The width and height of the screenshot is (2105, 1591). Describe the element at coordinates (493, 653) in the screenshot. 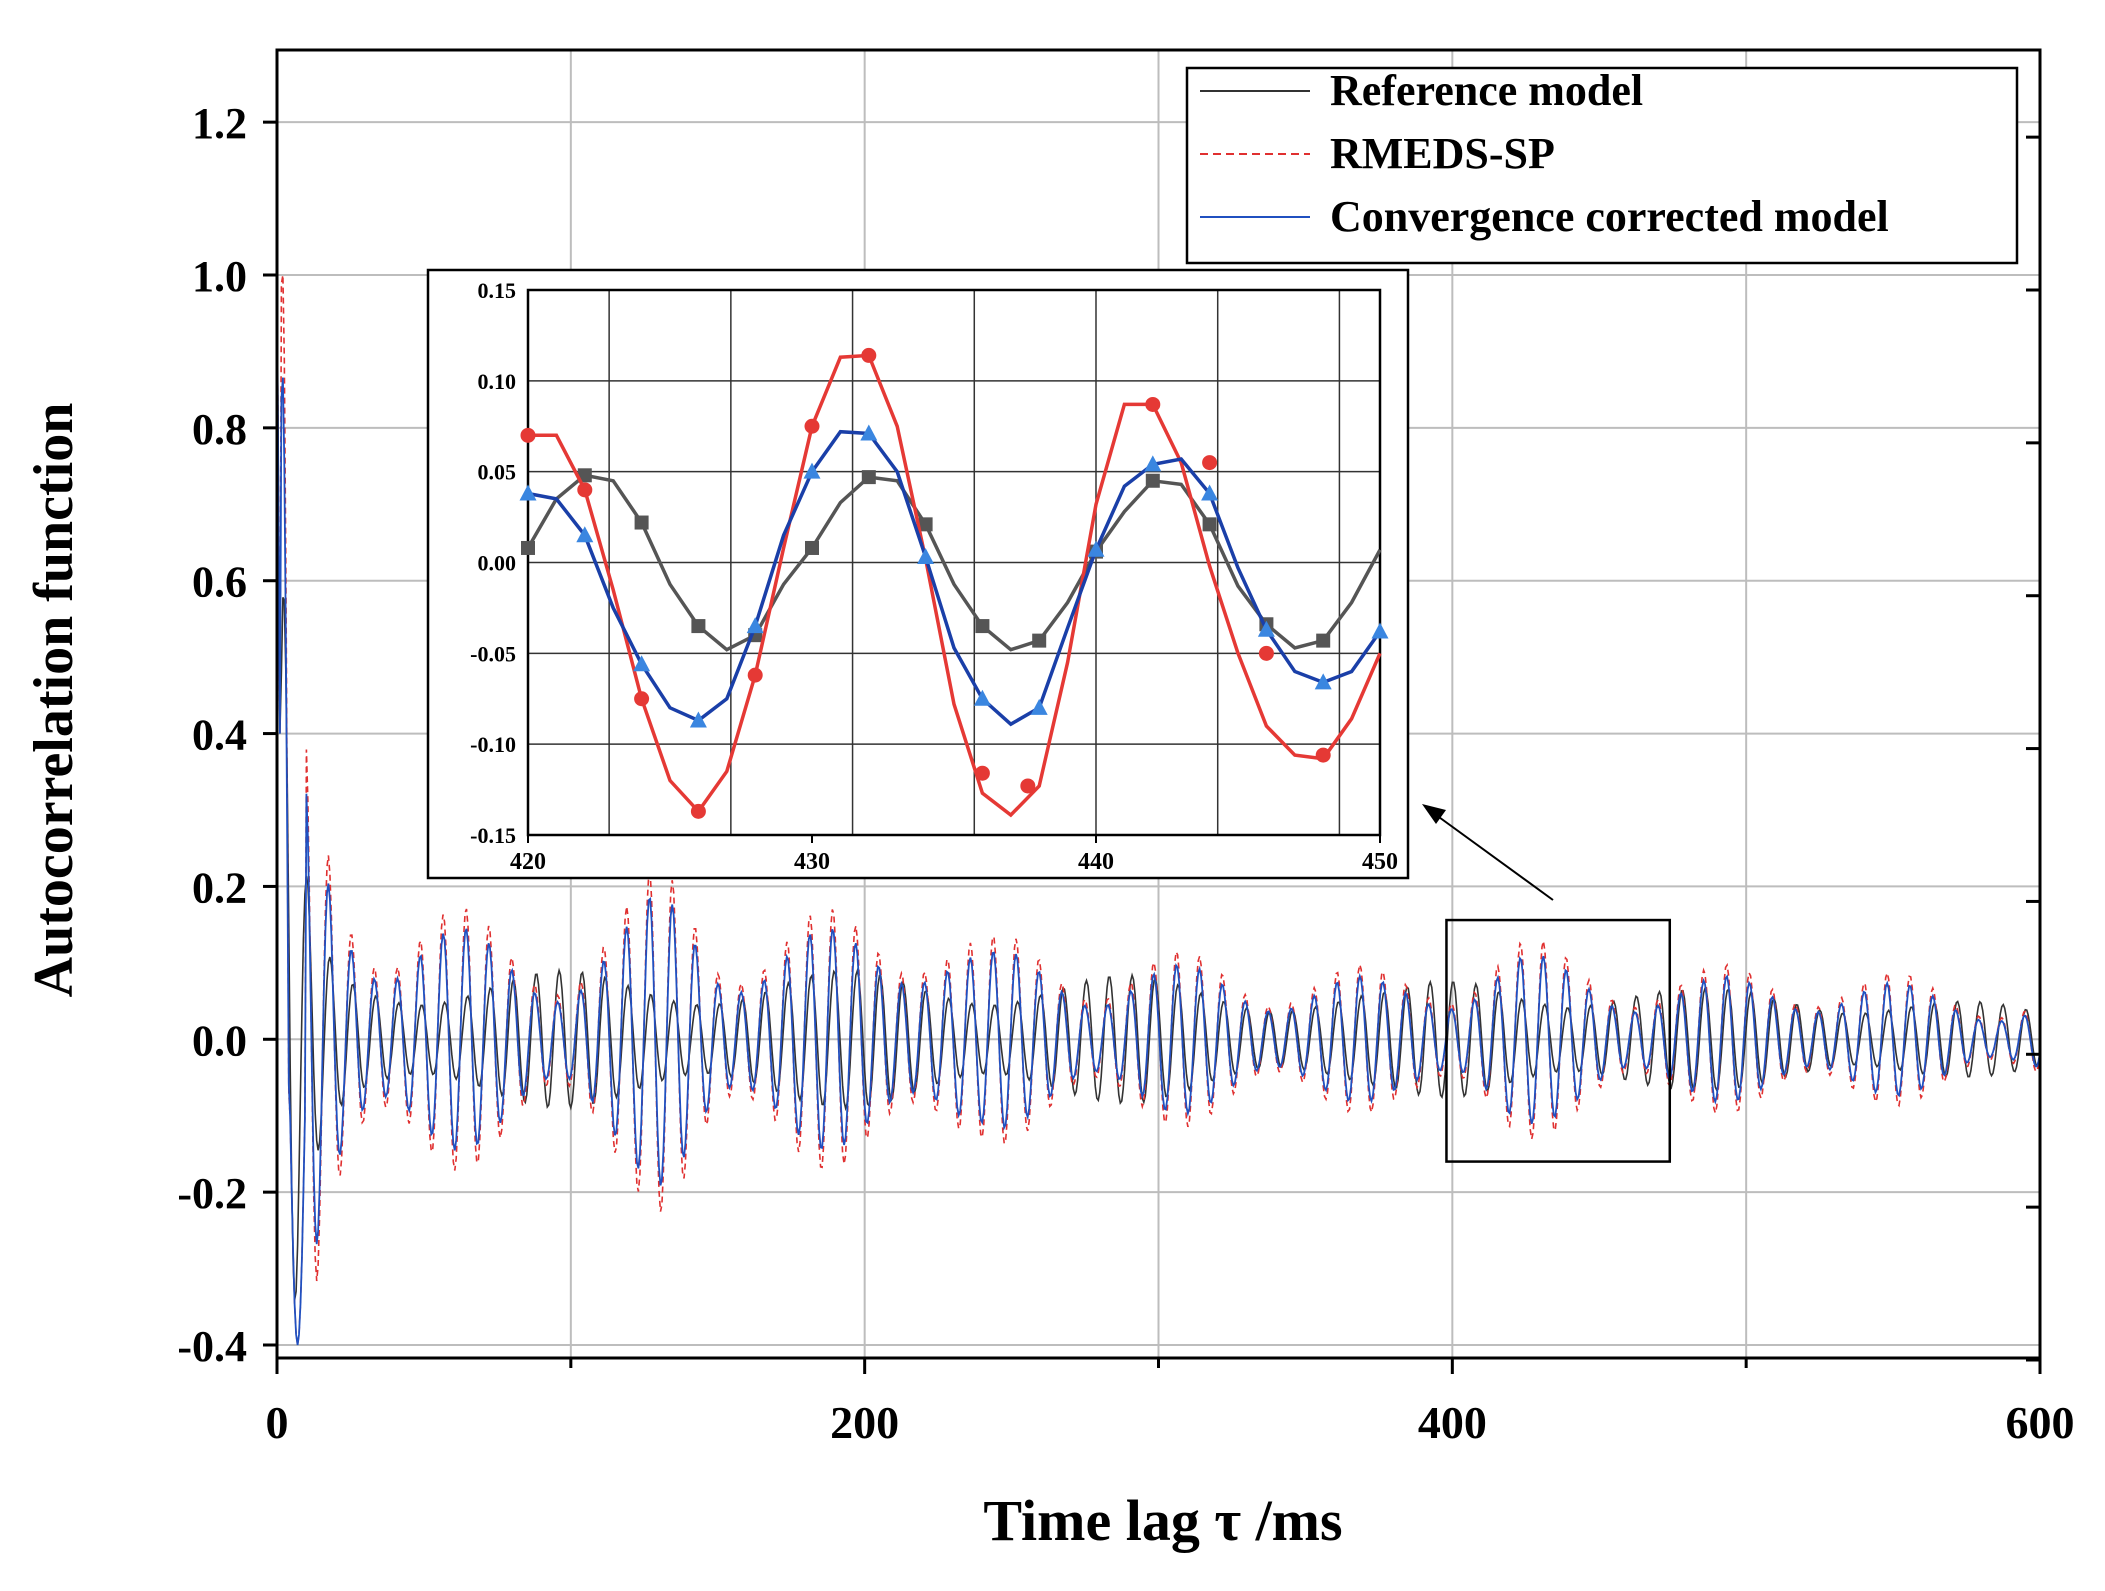

I see `inset-y-tick-label: -0.05` at that location.